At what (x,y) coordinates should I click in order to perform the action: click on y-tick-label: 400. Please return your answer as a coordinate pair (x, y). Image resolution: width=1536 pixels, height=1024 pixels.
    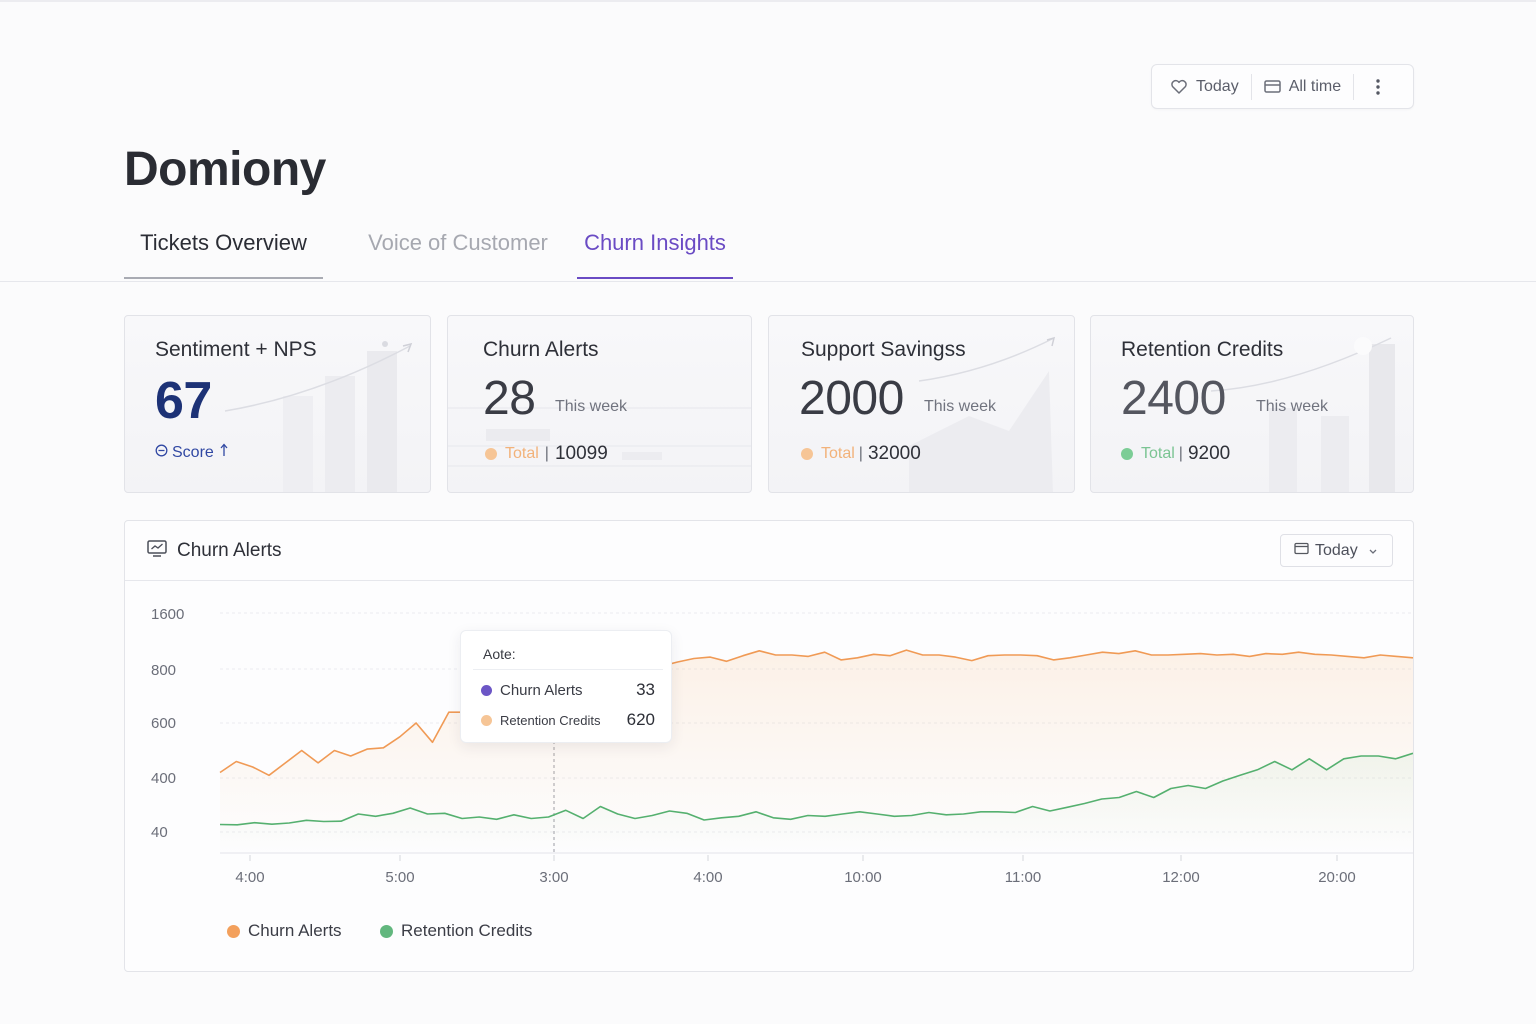
    Looking at the image, I should click on (163, 778).